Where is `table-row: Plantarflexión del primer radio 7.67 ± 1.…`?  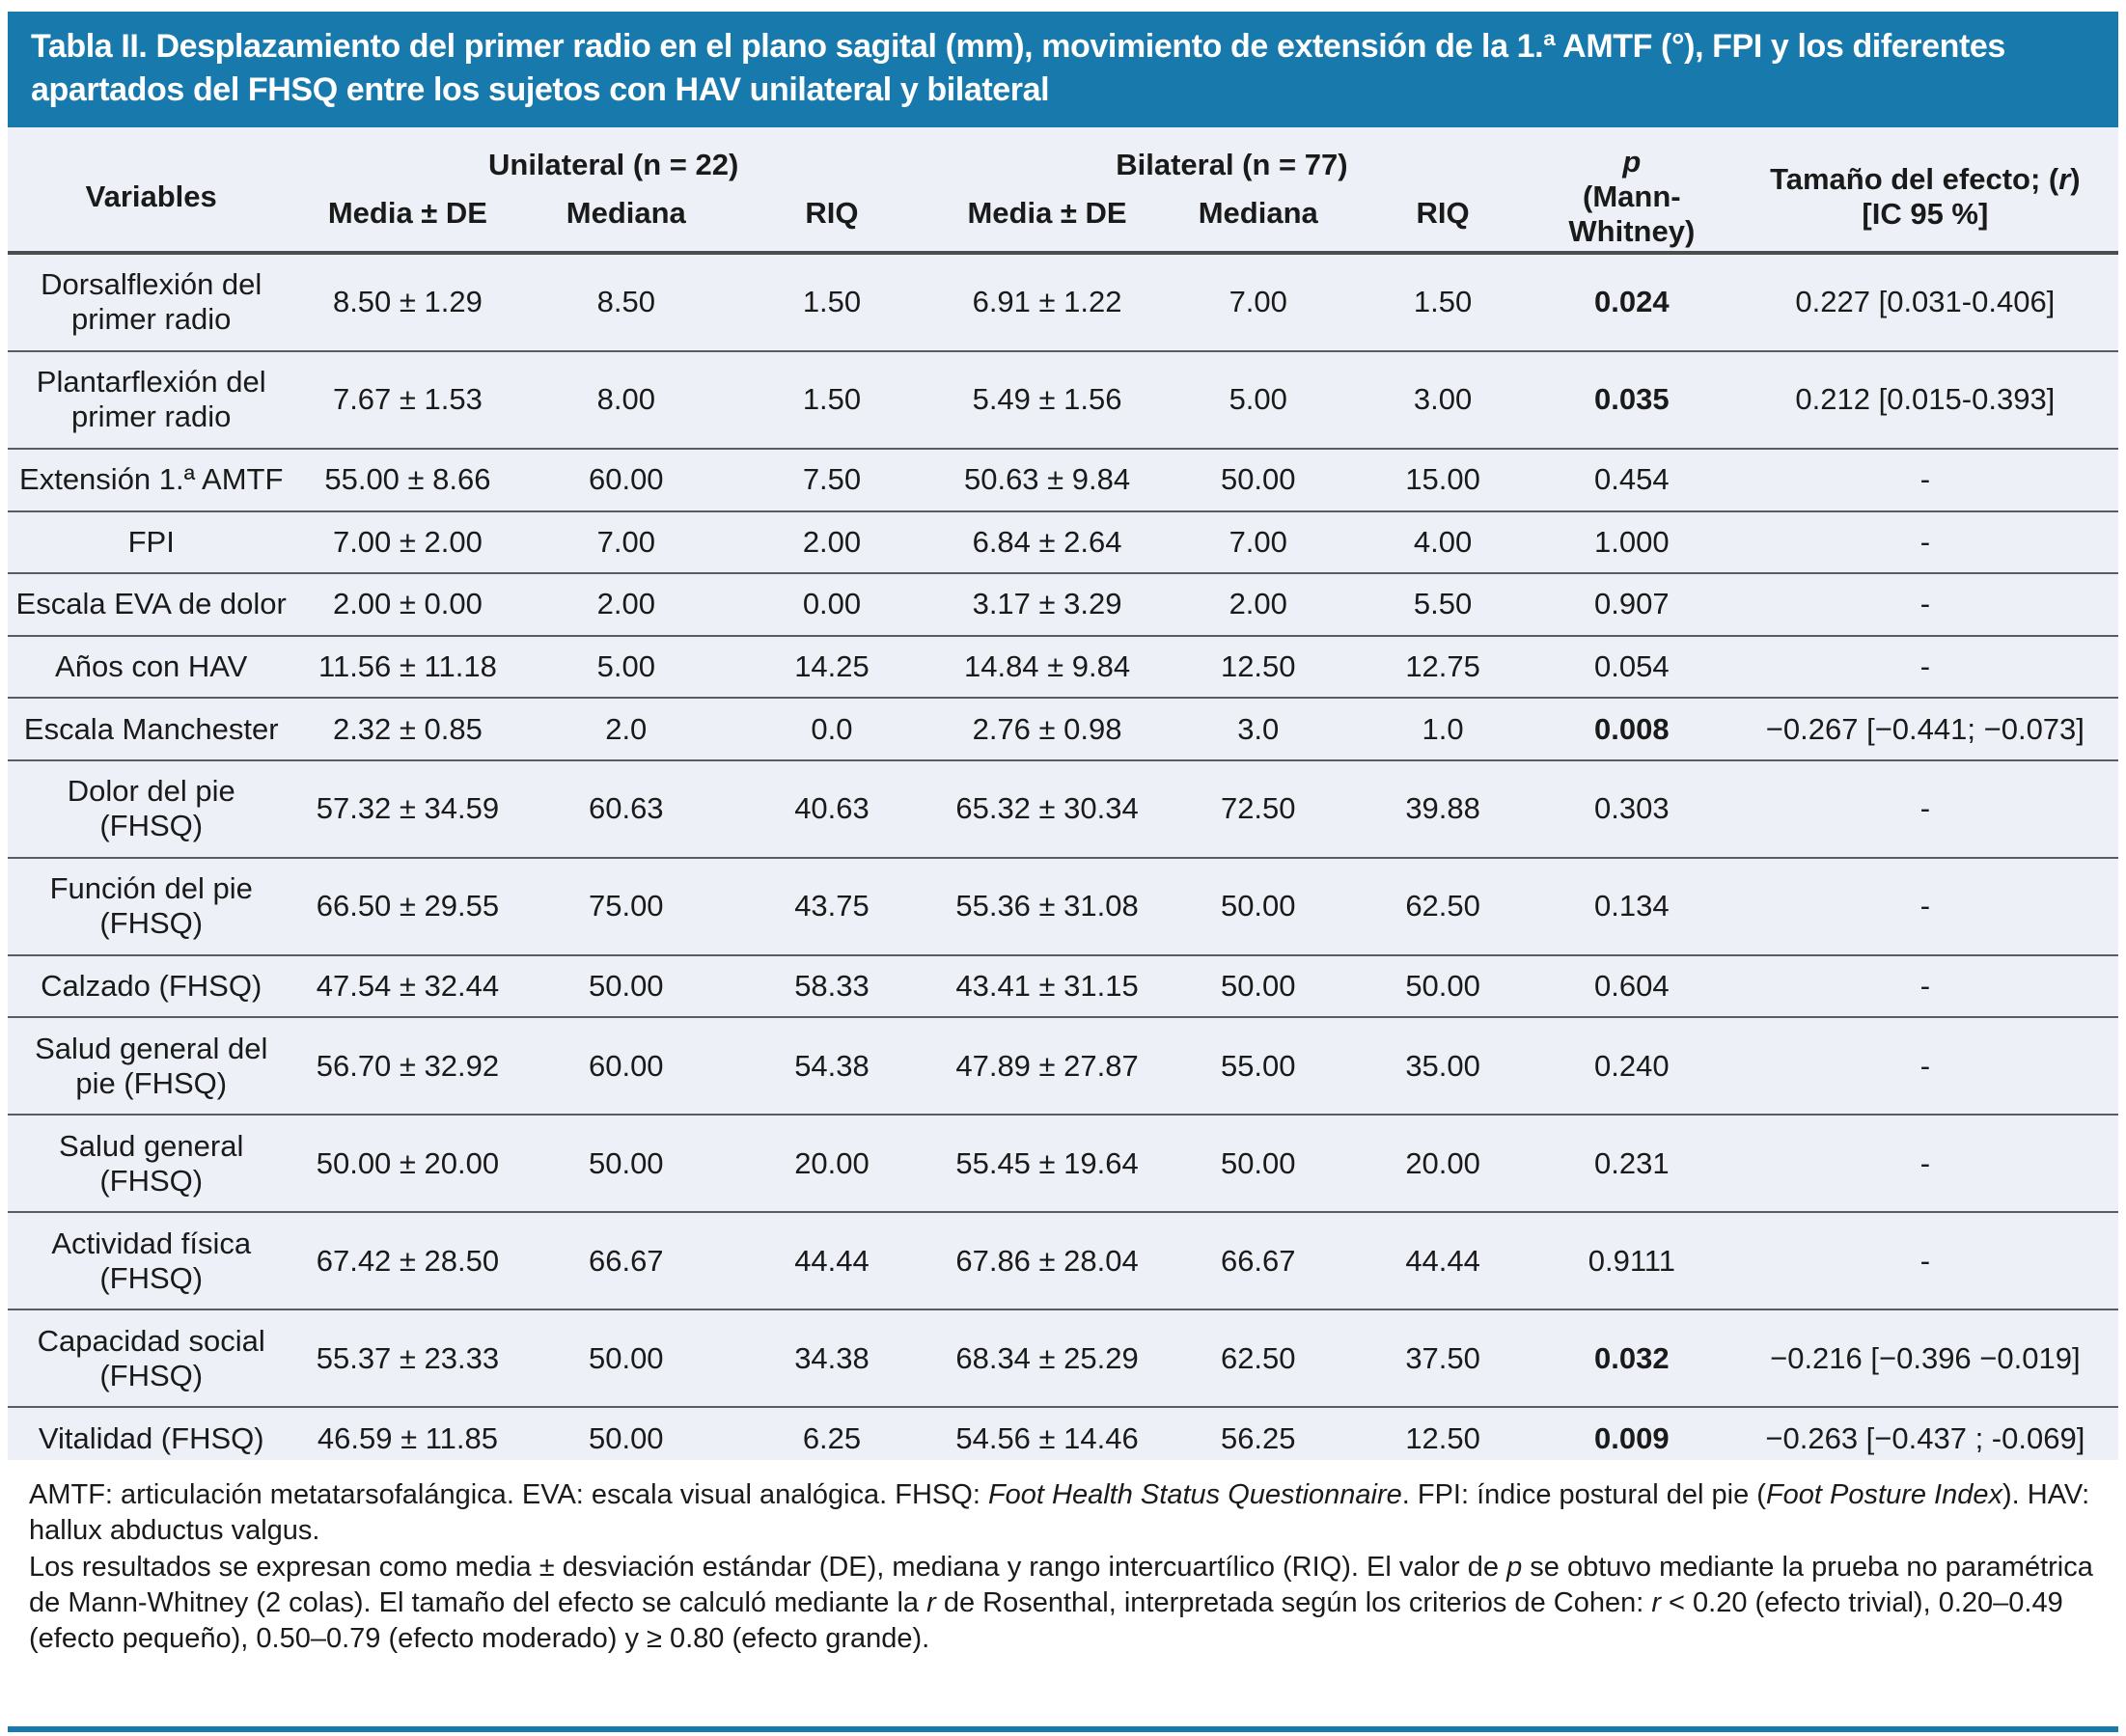 table-row: Plantarflexión del primer radio 7.67 ± 1.… is located at coordinates (1063, 400).